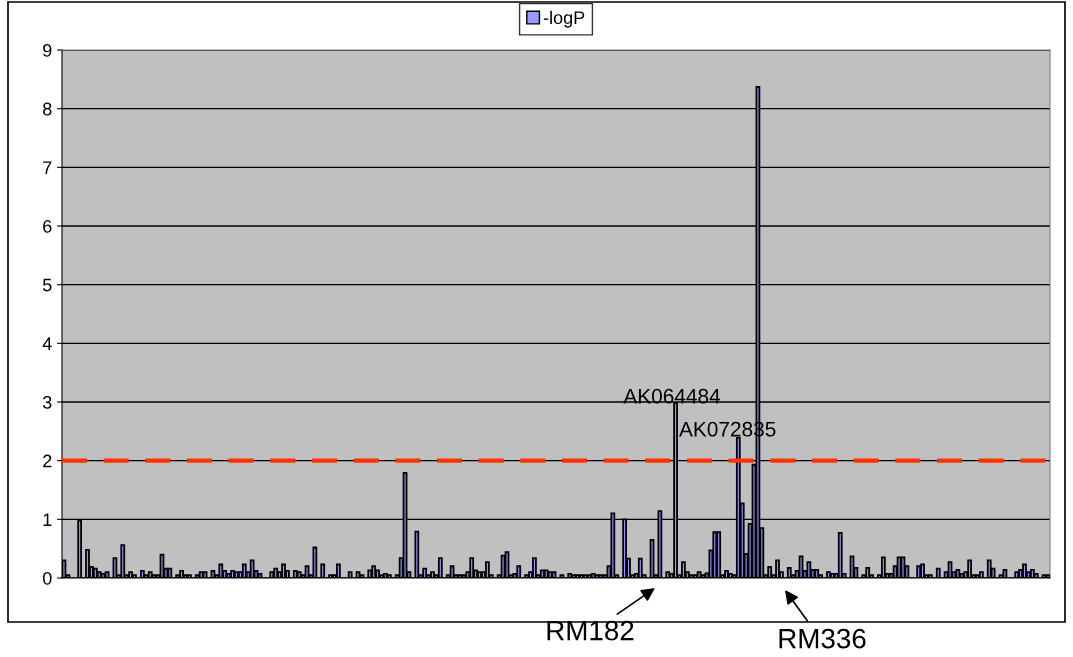 Image resolution: width=1073 pixels, height=657 pixels. Describe the element at coordinates (47, 285) in the screenshot. I see `y-tick-label: 5` at that location.